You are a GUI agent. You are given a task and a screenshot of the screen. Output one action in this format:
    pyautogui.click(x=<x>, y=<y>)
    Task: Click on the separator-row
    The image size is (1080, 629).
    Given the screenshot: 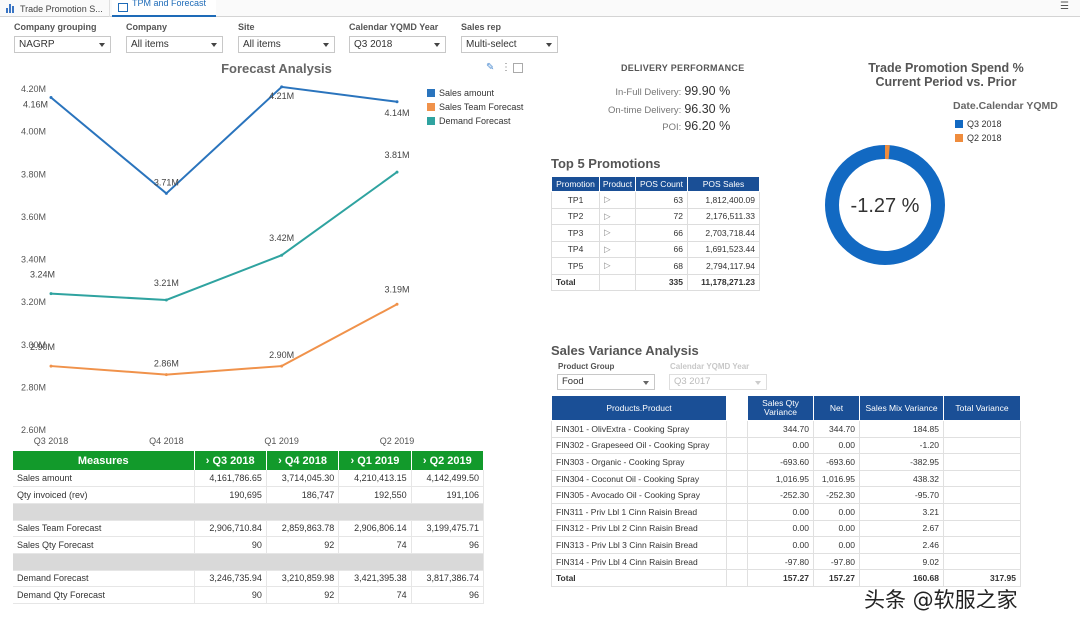 What is the action you would take?
    pyautogui.click(x=248, y=562)
    